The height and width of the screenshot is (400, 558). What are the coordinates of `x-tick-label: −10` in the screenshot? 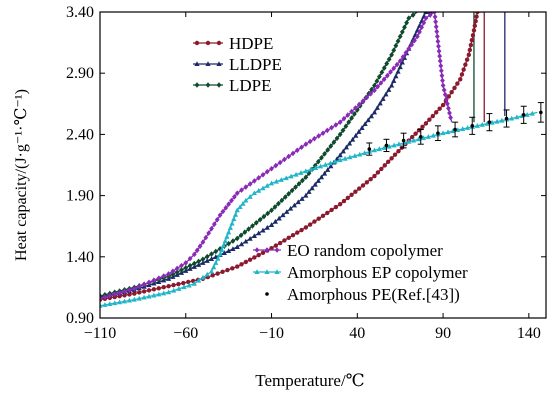 It's located at (271, 333).